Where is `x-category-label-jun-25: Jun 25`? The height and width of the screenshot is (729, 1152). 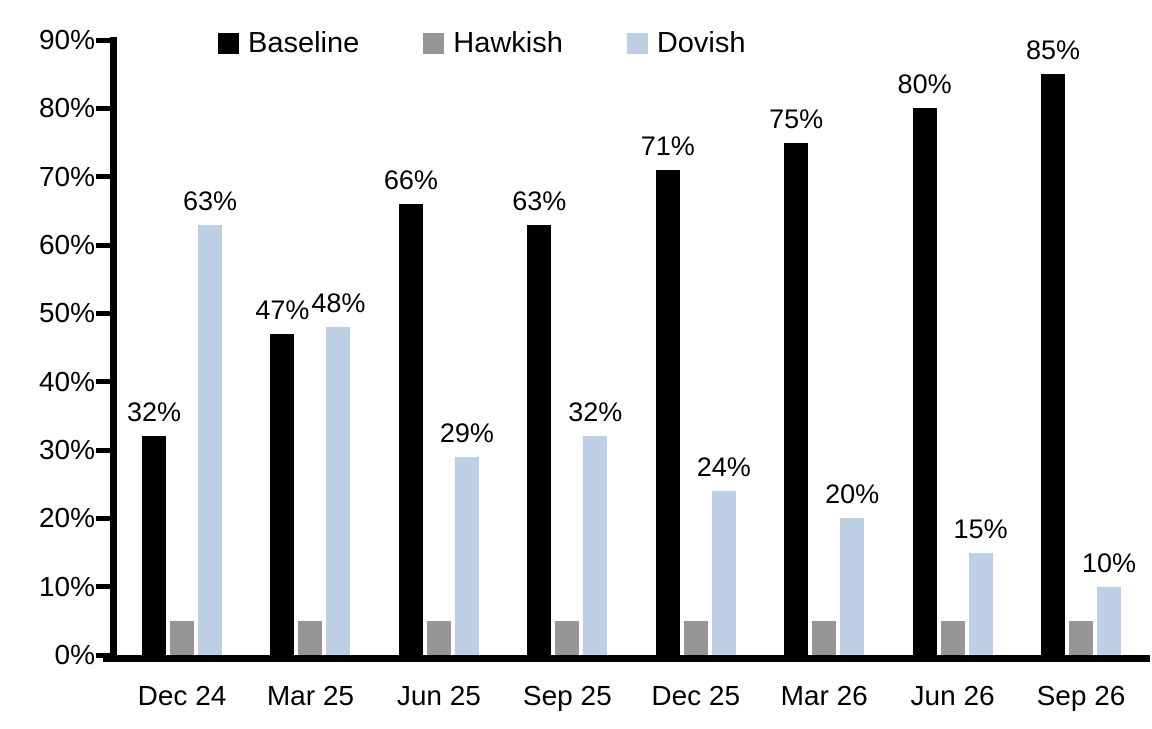 x-category-label-jun-25: Jun 25 is located at coordinates (438, 695).